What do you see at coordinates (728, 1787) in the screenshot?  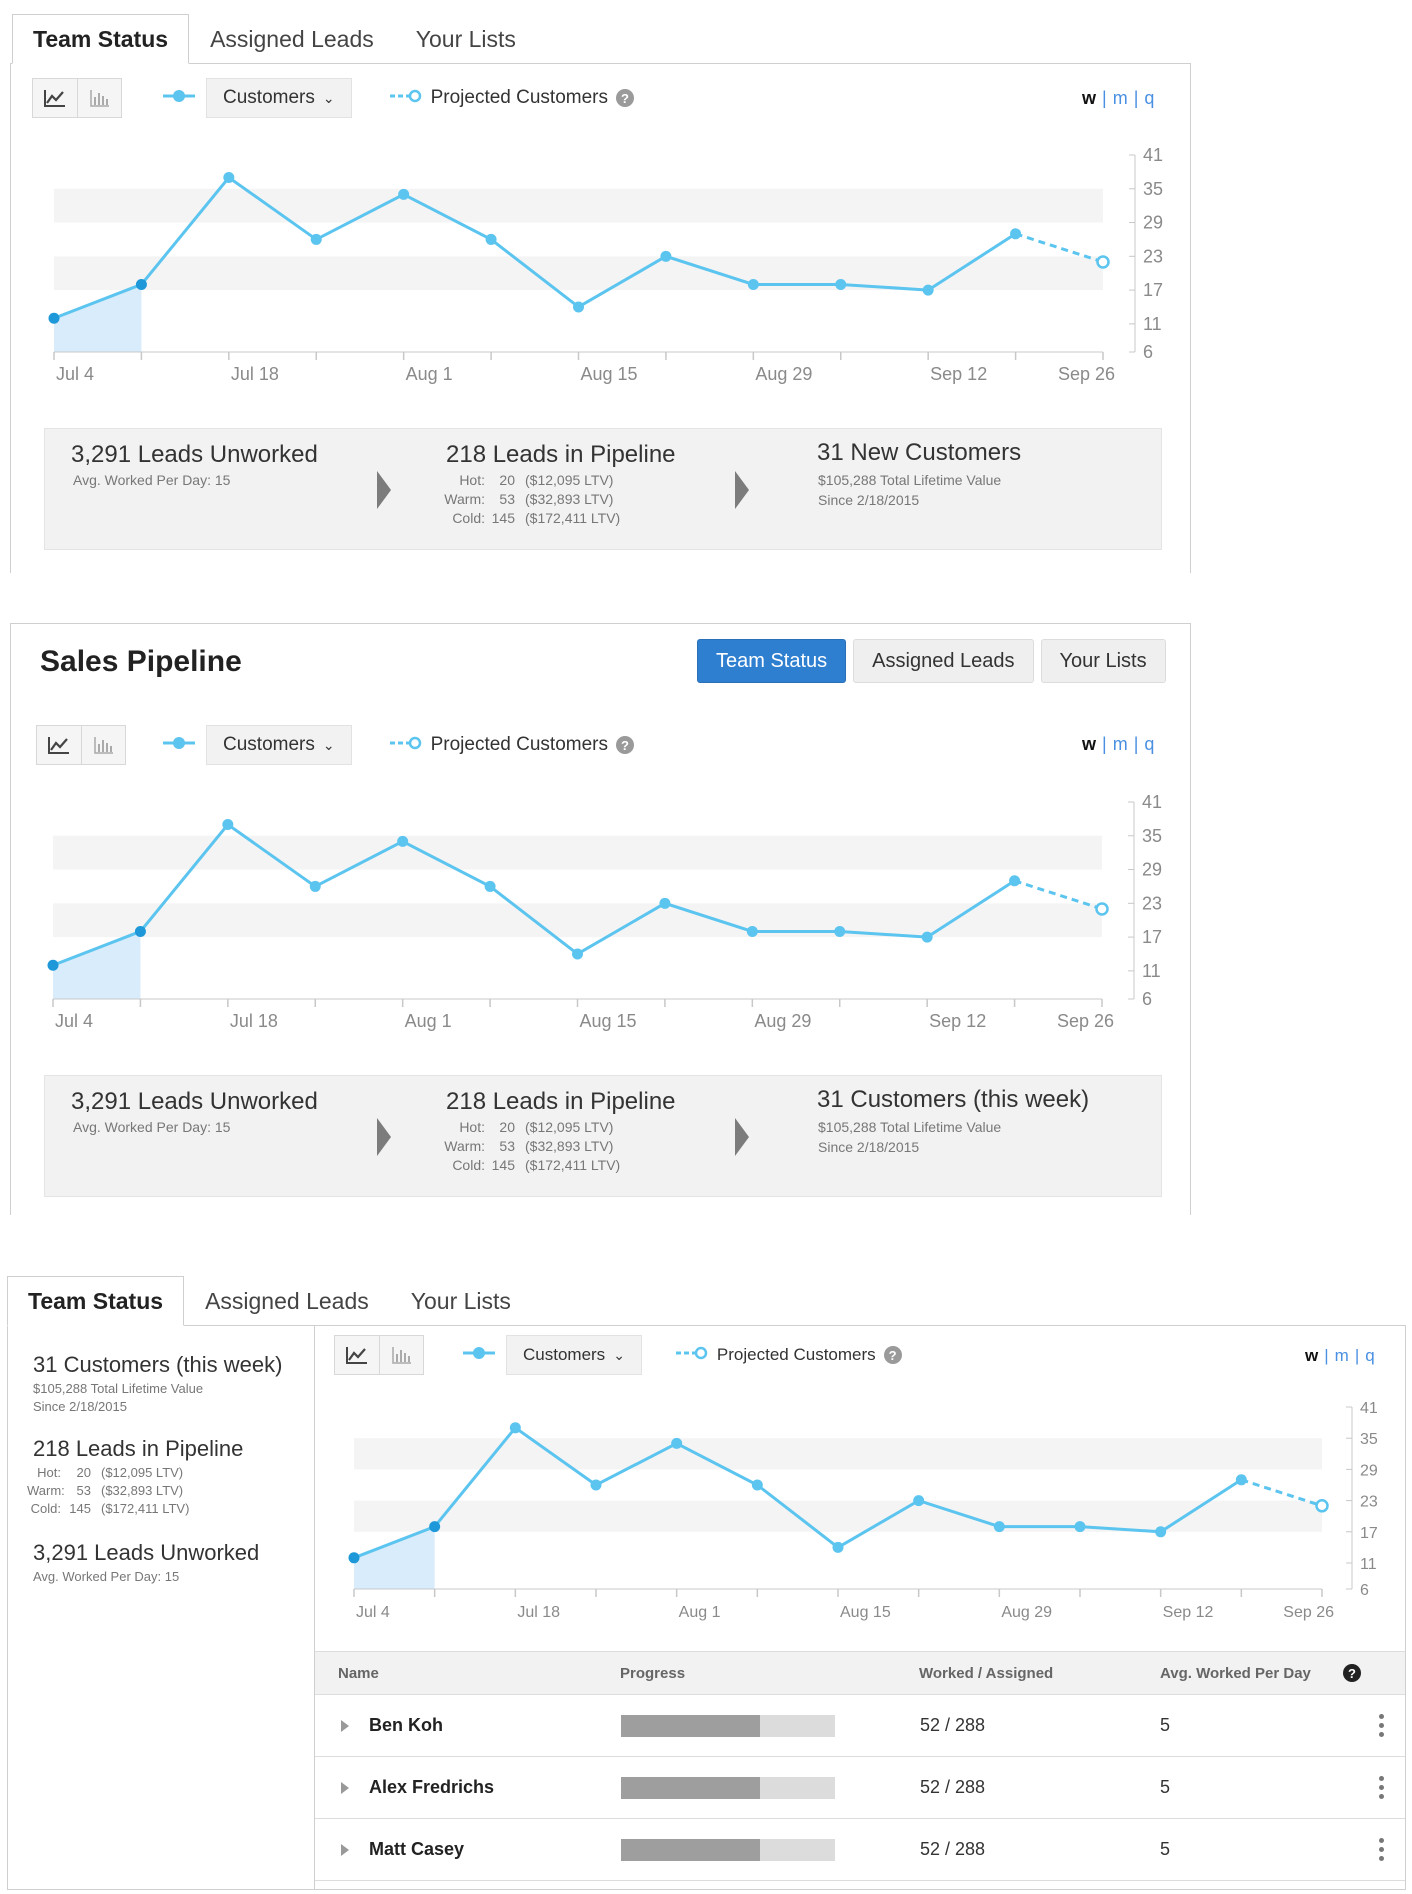 I see `progress-bar` at bounding box center [728, 1787].